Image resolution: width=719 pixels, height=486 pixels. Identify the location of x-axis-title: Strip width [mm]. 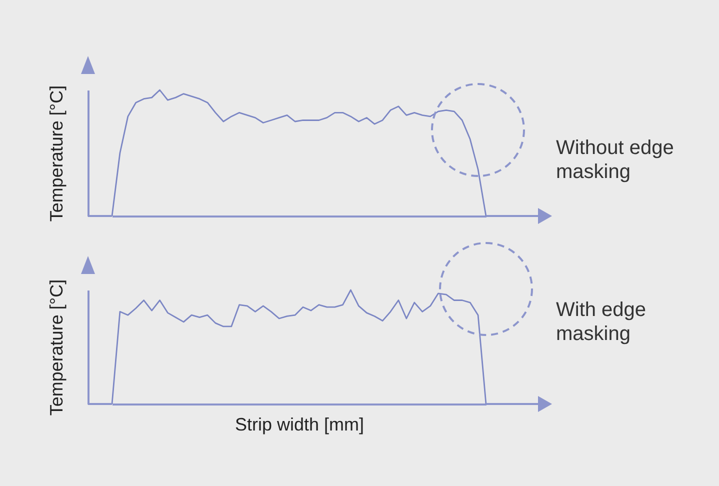
(299, 424).